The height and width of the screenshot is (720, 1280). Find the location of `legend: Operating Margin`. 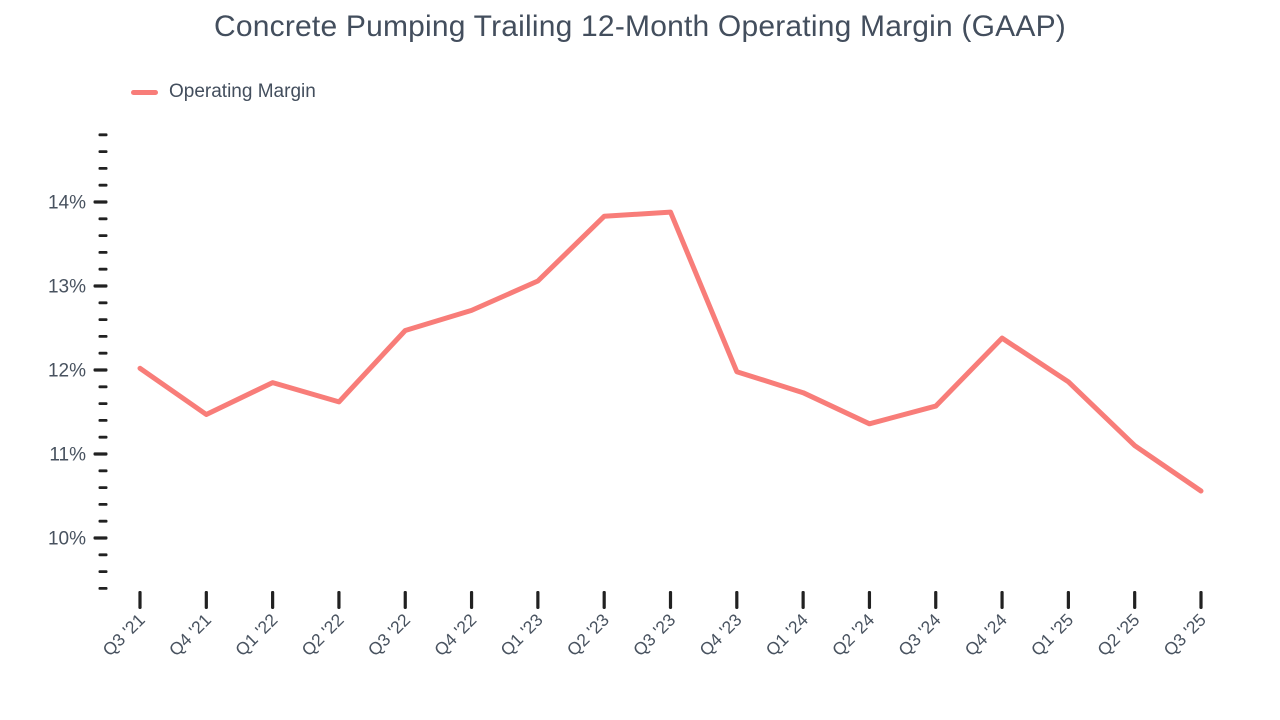

legend: Operating Margin is located at coordinates (223, 92).